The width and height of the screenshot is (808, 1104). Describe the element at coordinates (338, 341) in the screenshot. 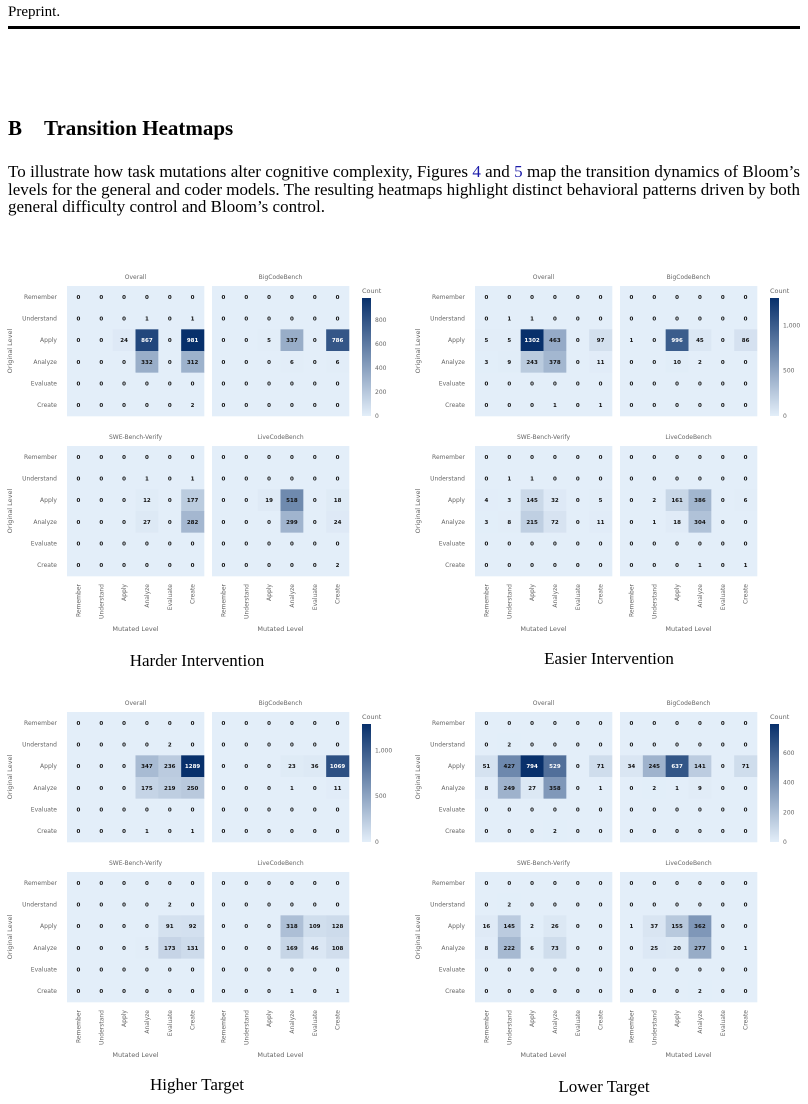

I see `cell-label: 786` at that location.